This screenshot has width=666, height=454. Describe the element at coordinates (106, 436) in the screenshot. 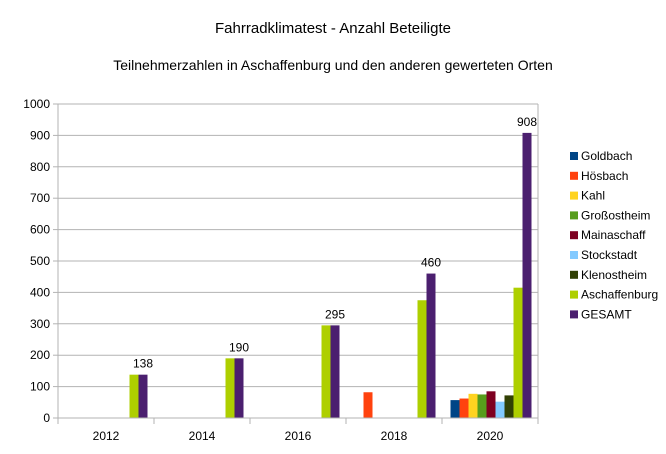

I see `x-tick-label: 2012` at that location.